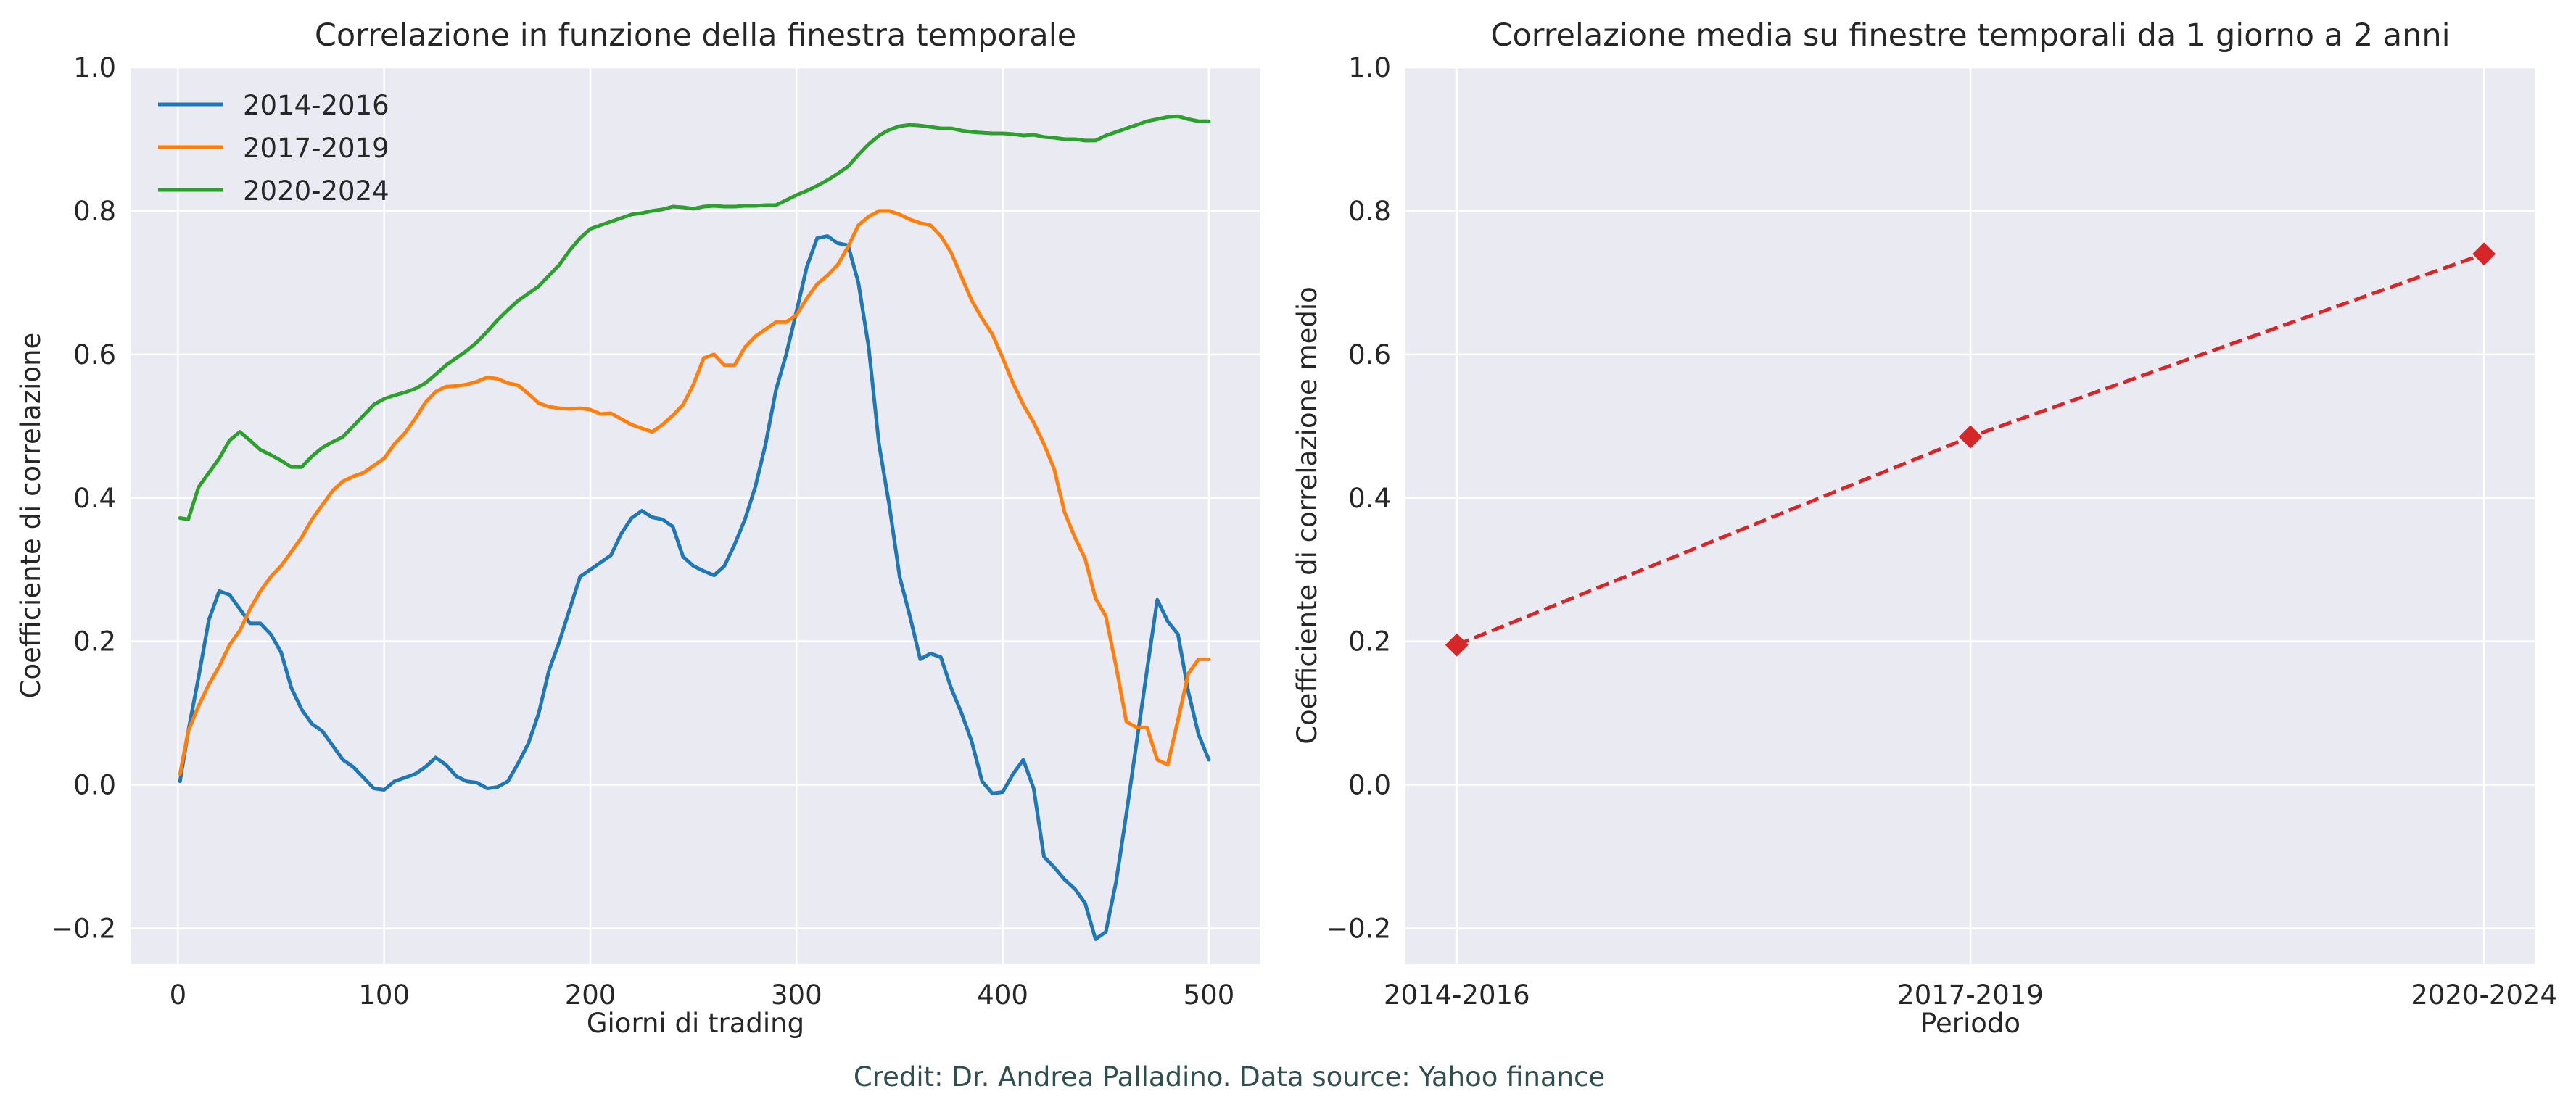 The image size is (2576, 1115). I want to click on legend-label-2020-2024: 2020-2024, so click(316, 191).